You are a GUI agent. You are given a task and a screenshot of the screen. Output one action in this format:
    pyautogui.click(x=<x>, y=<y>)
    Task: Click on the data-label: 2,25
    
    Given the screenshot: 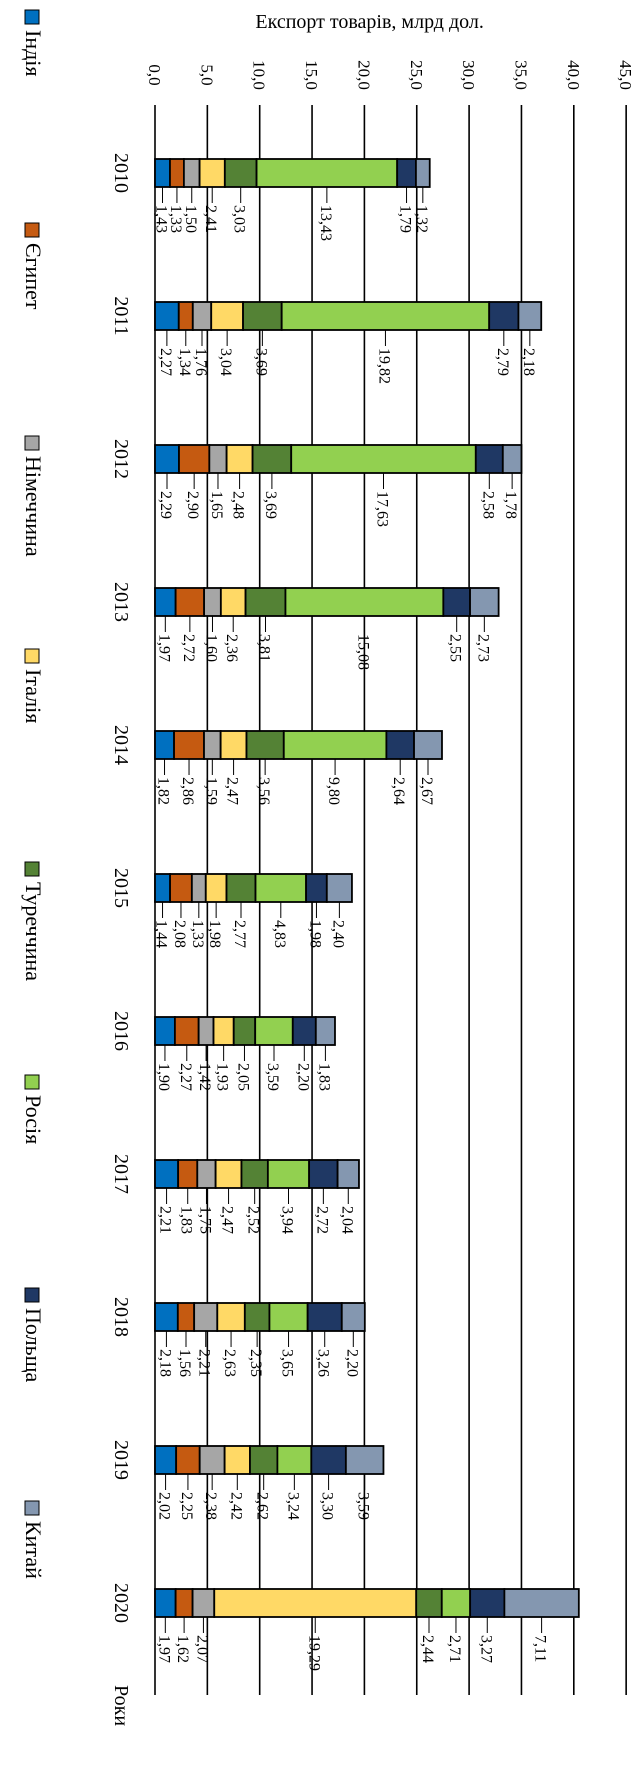 What is the action you would take?
    pyautogui.click(x=186, y=1506)
    